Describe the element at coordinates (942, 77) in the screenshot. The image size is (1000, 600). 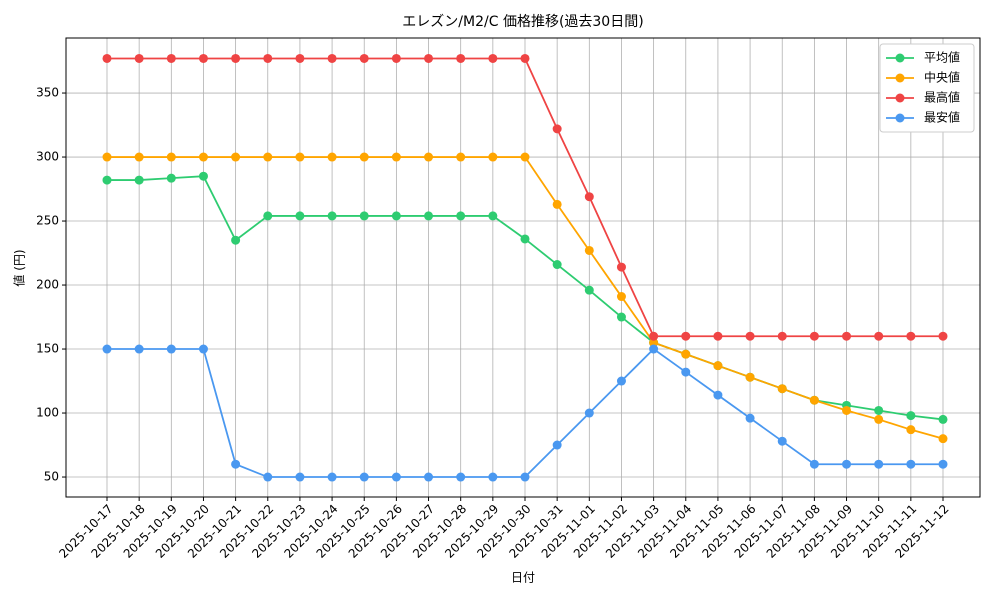
I see `legend-label: 中央値` at that location.